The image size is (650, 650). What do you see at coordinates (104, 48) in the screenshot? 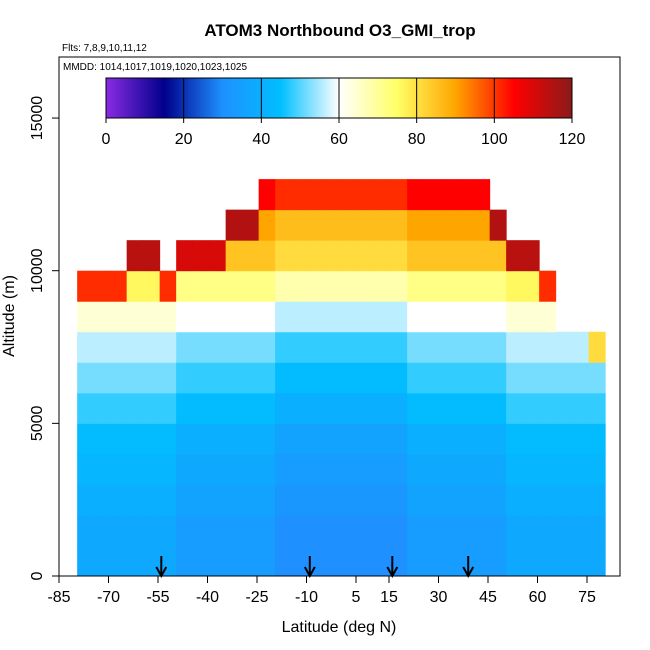
I see `flights-label: Flts: 7,8,9,10,11,12` at bounding box center [104, 48].